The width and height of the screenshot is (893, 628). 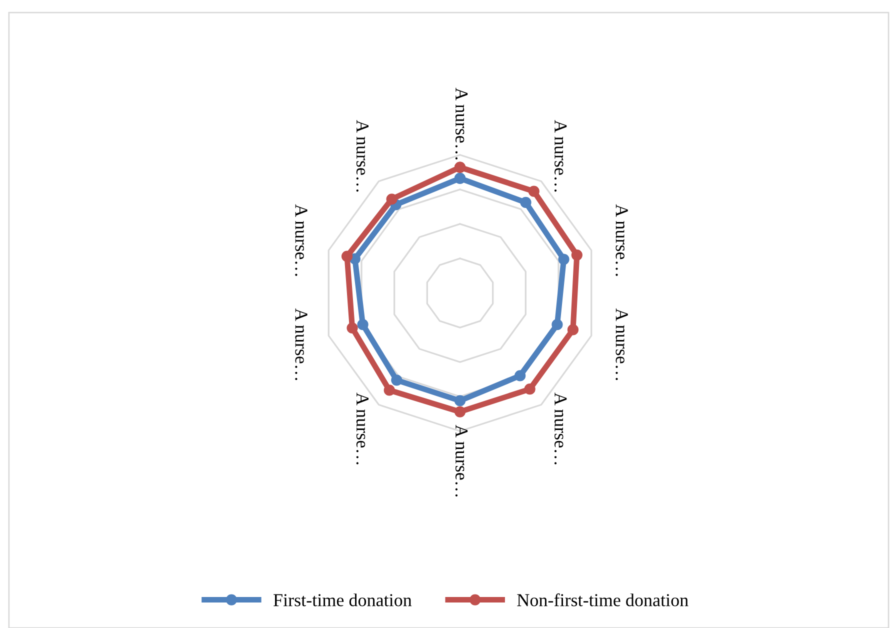 I want to click on legend-label: Non-first-time donation, so click(x=602, y=599).